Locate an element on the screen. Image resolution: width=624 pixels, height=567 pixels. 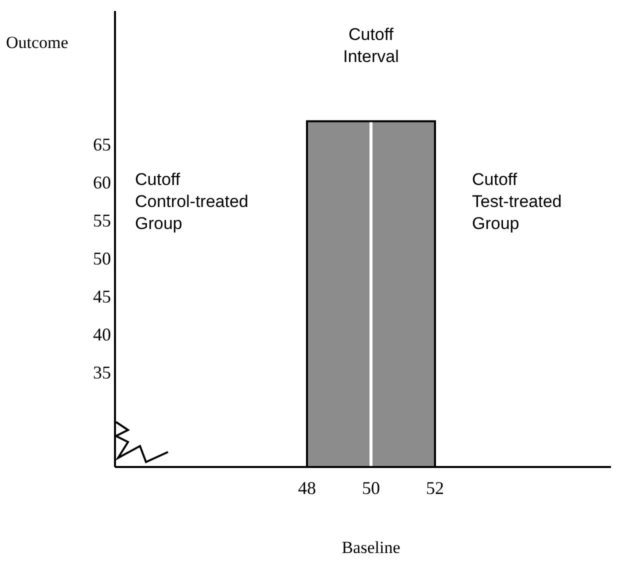
y-tick-label: 45 is located at coordinates (102, 296).